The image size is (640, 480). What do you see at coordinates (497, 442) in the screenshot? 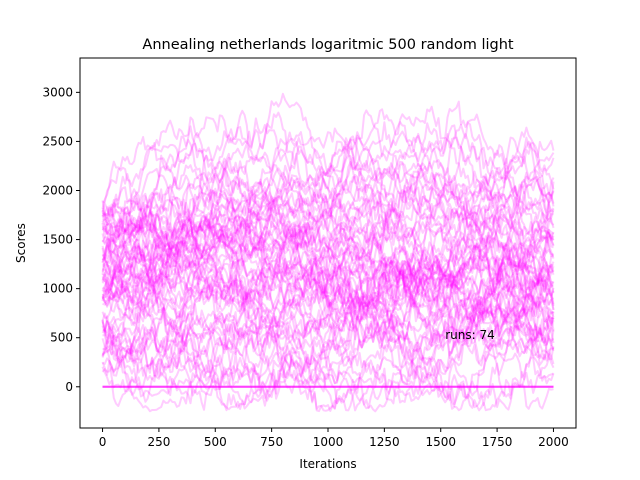
I see `x-tick-label: 1750` at bounding box center [497, 442].